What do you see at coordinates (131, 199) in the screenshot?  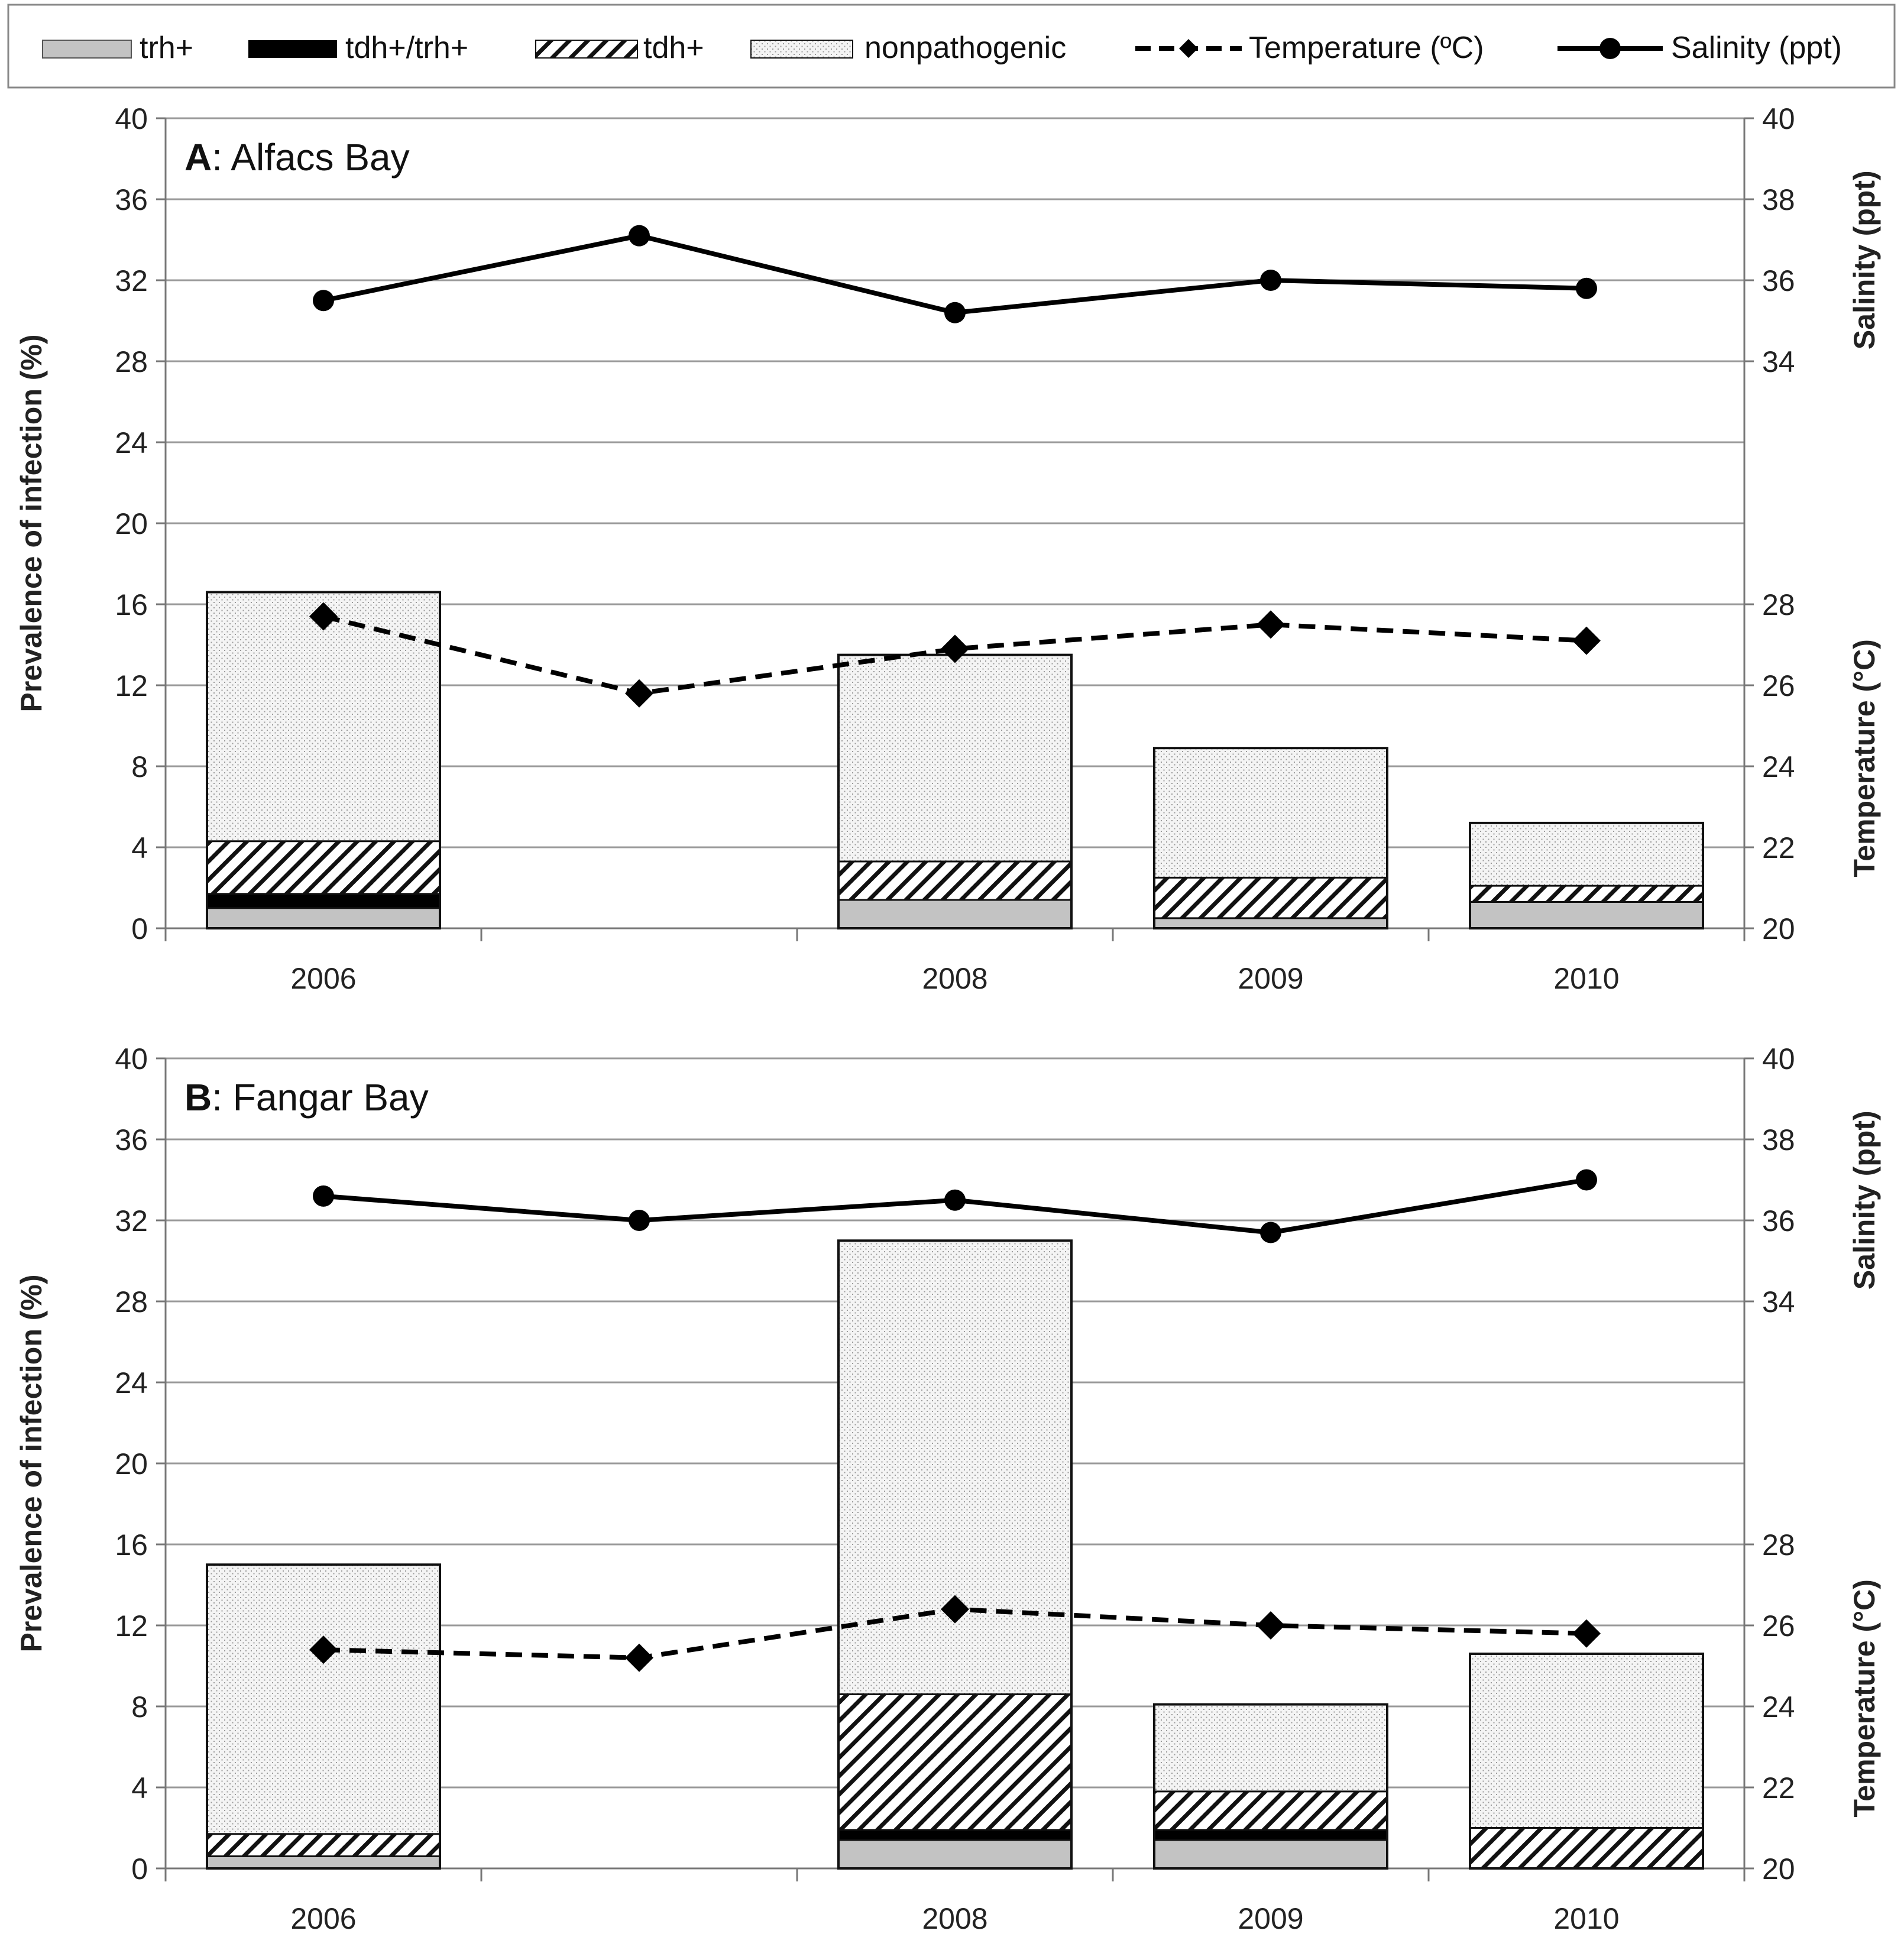 I see `left-tick-label: 36` at bounding box center [131, 199].